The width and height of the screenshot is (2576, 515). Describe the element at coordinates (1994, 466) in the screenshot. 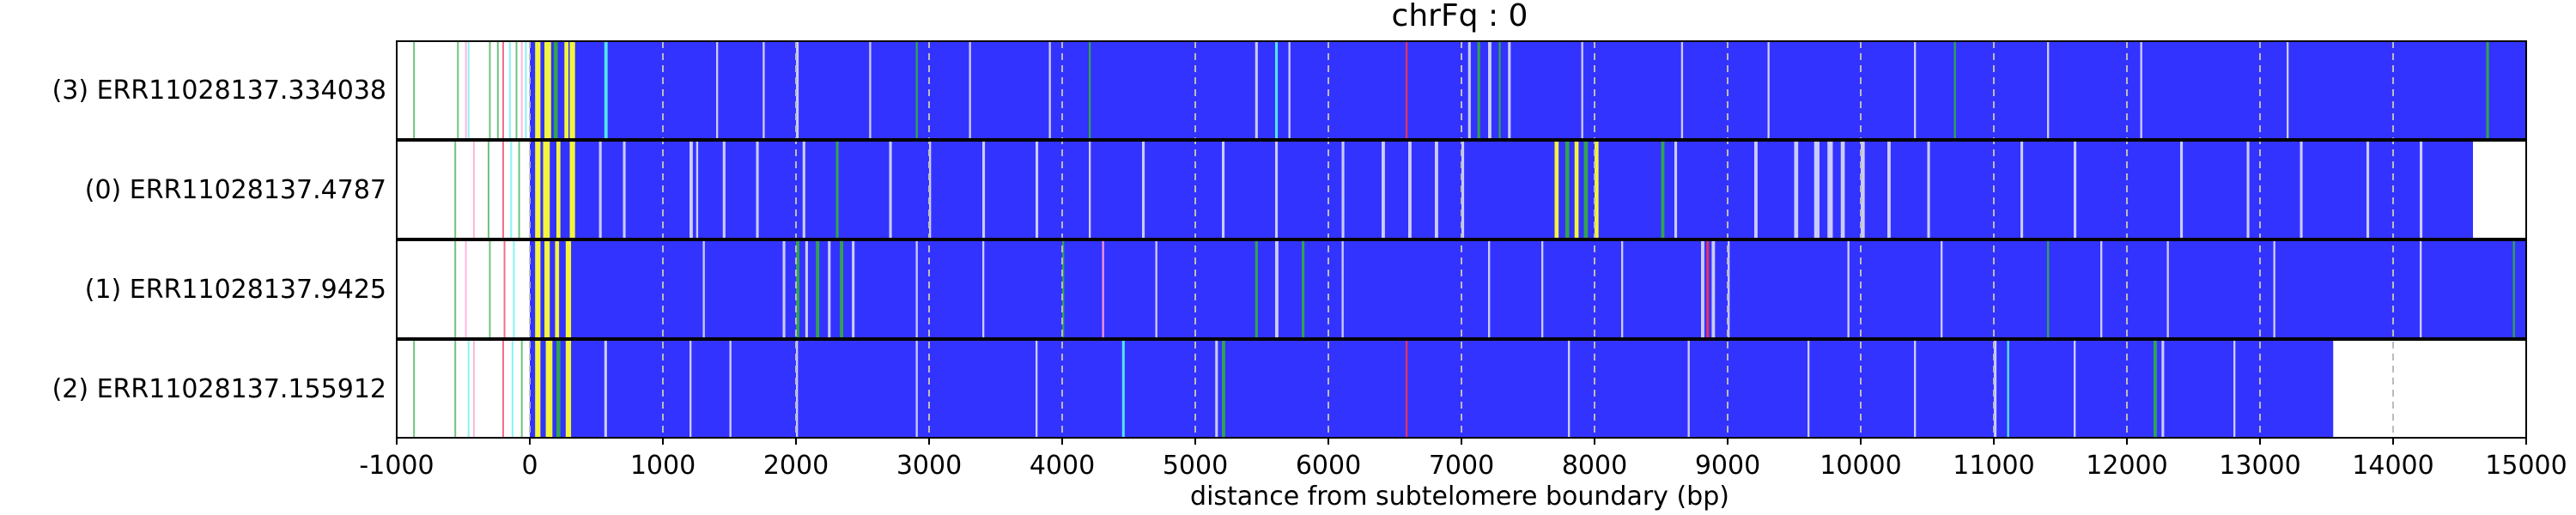

I see `x-tick-label: 11000` at that location.